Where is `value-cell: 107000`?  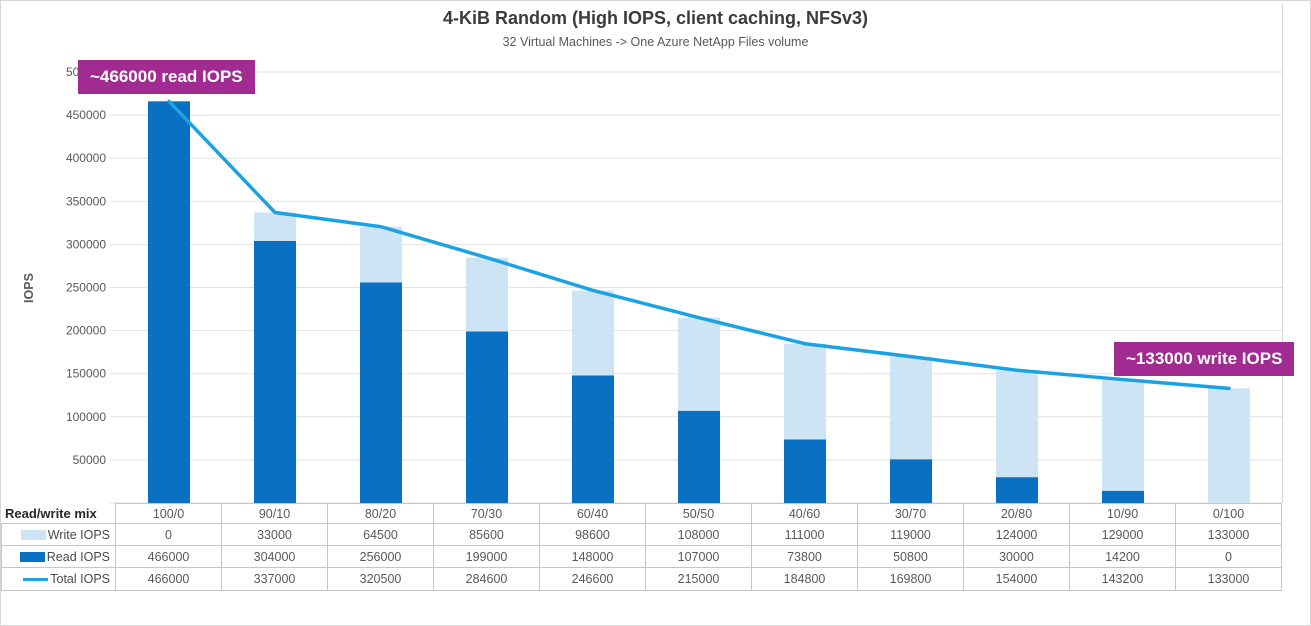 value-cell: 107000 is located at coordinates (699, 557).